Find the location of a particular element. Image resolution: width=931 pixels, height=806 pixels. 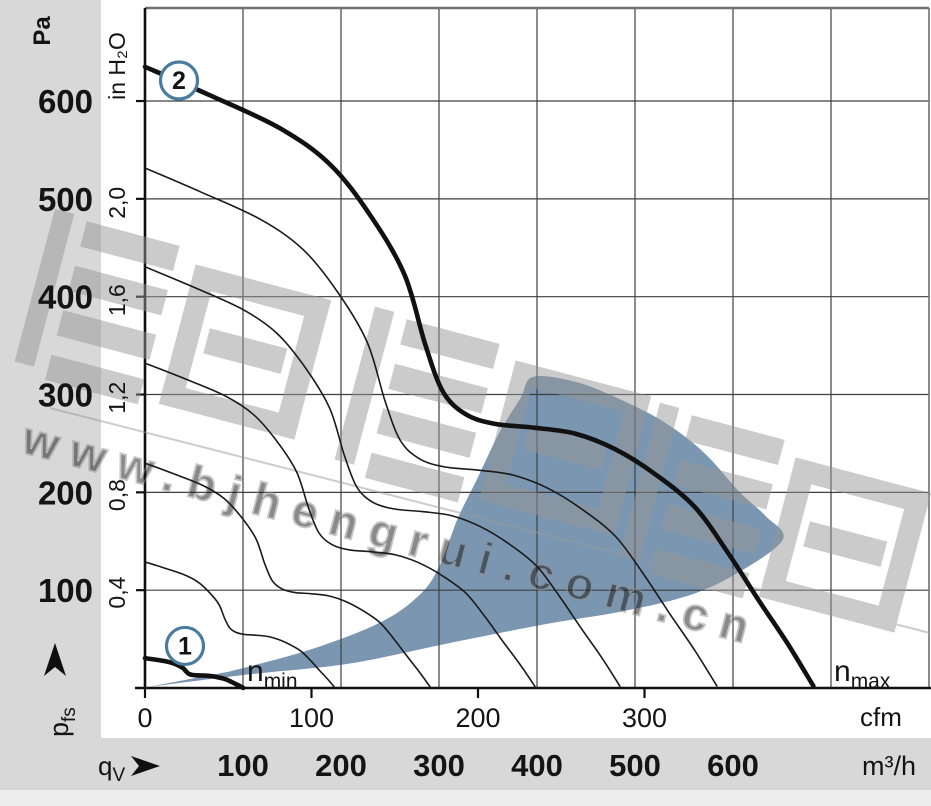

inh2o-tick-label: 1,6 is located at coordinates (117, 300).